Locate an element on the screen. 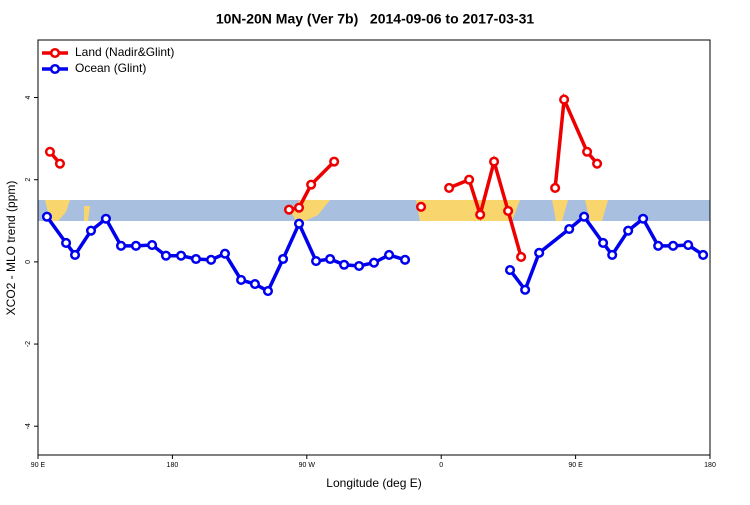  y-tick-label: 4 is located at coordinates (28, 97).